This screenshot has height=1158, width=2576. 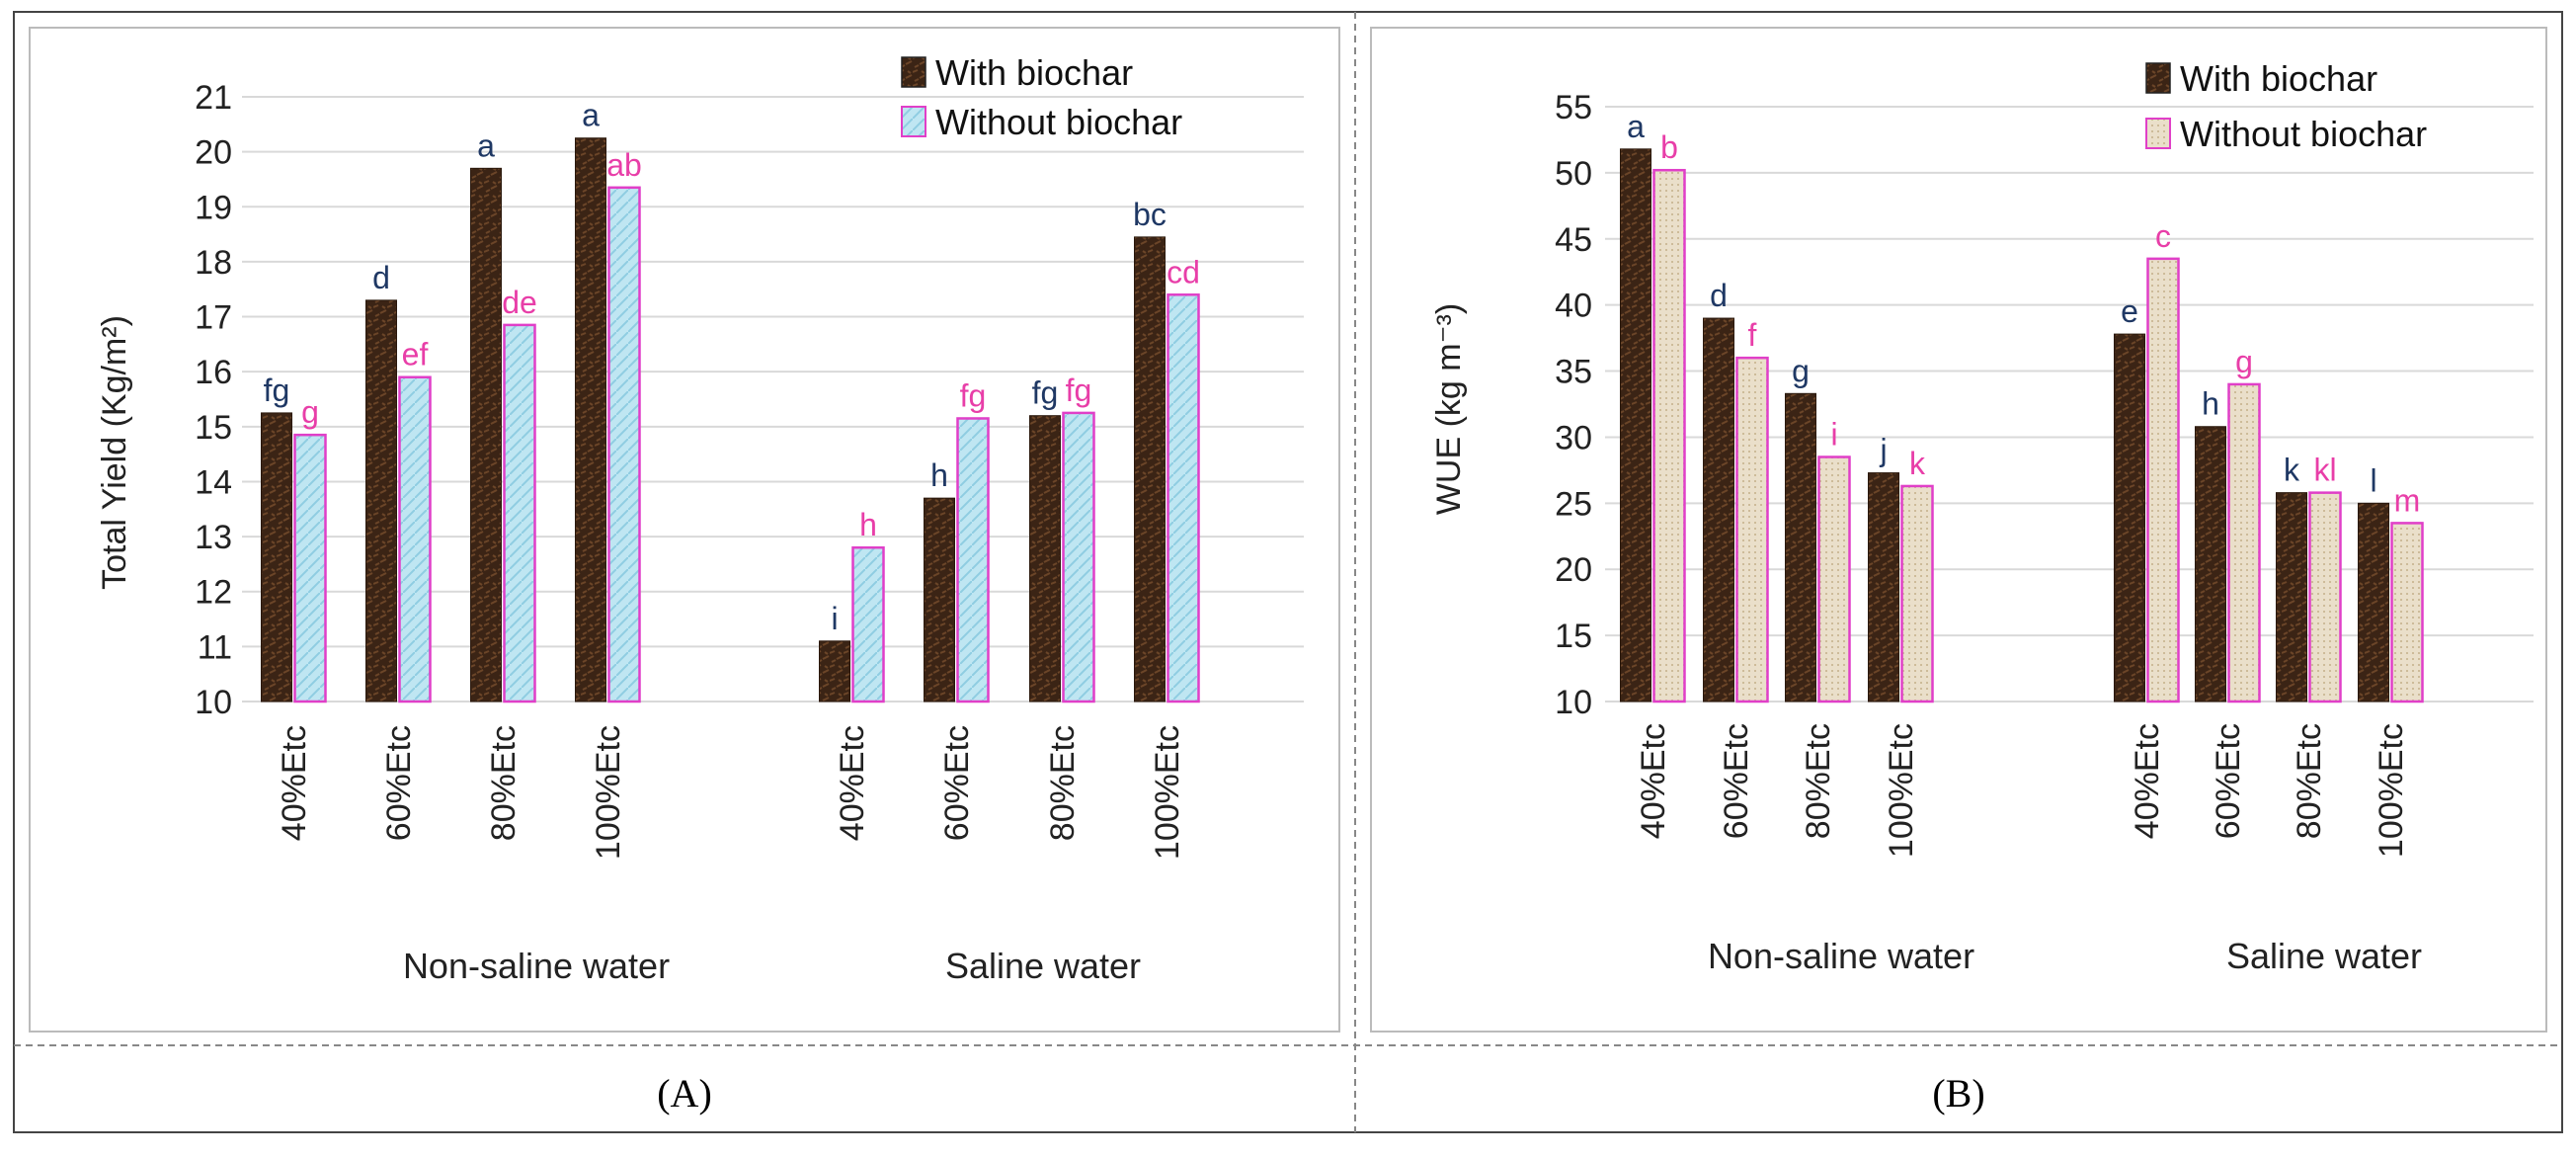 I want to click on y-tick-labels: 10 15 20 25 30 35 40 45 50 55, so click(x=1573, y=405).